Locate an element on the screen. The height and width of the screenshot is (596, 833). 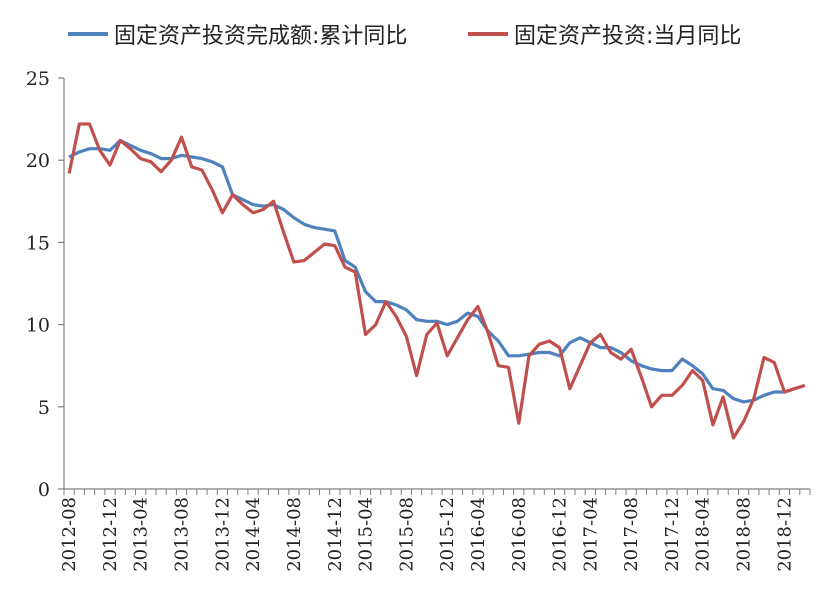
legend-item-cumulative: 固定资产投资完成额:累计同比 is located at coordinates (237, 34).